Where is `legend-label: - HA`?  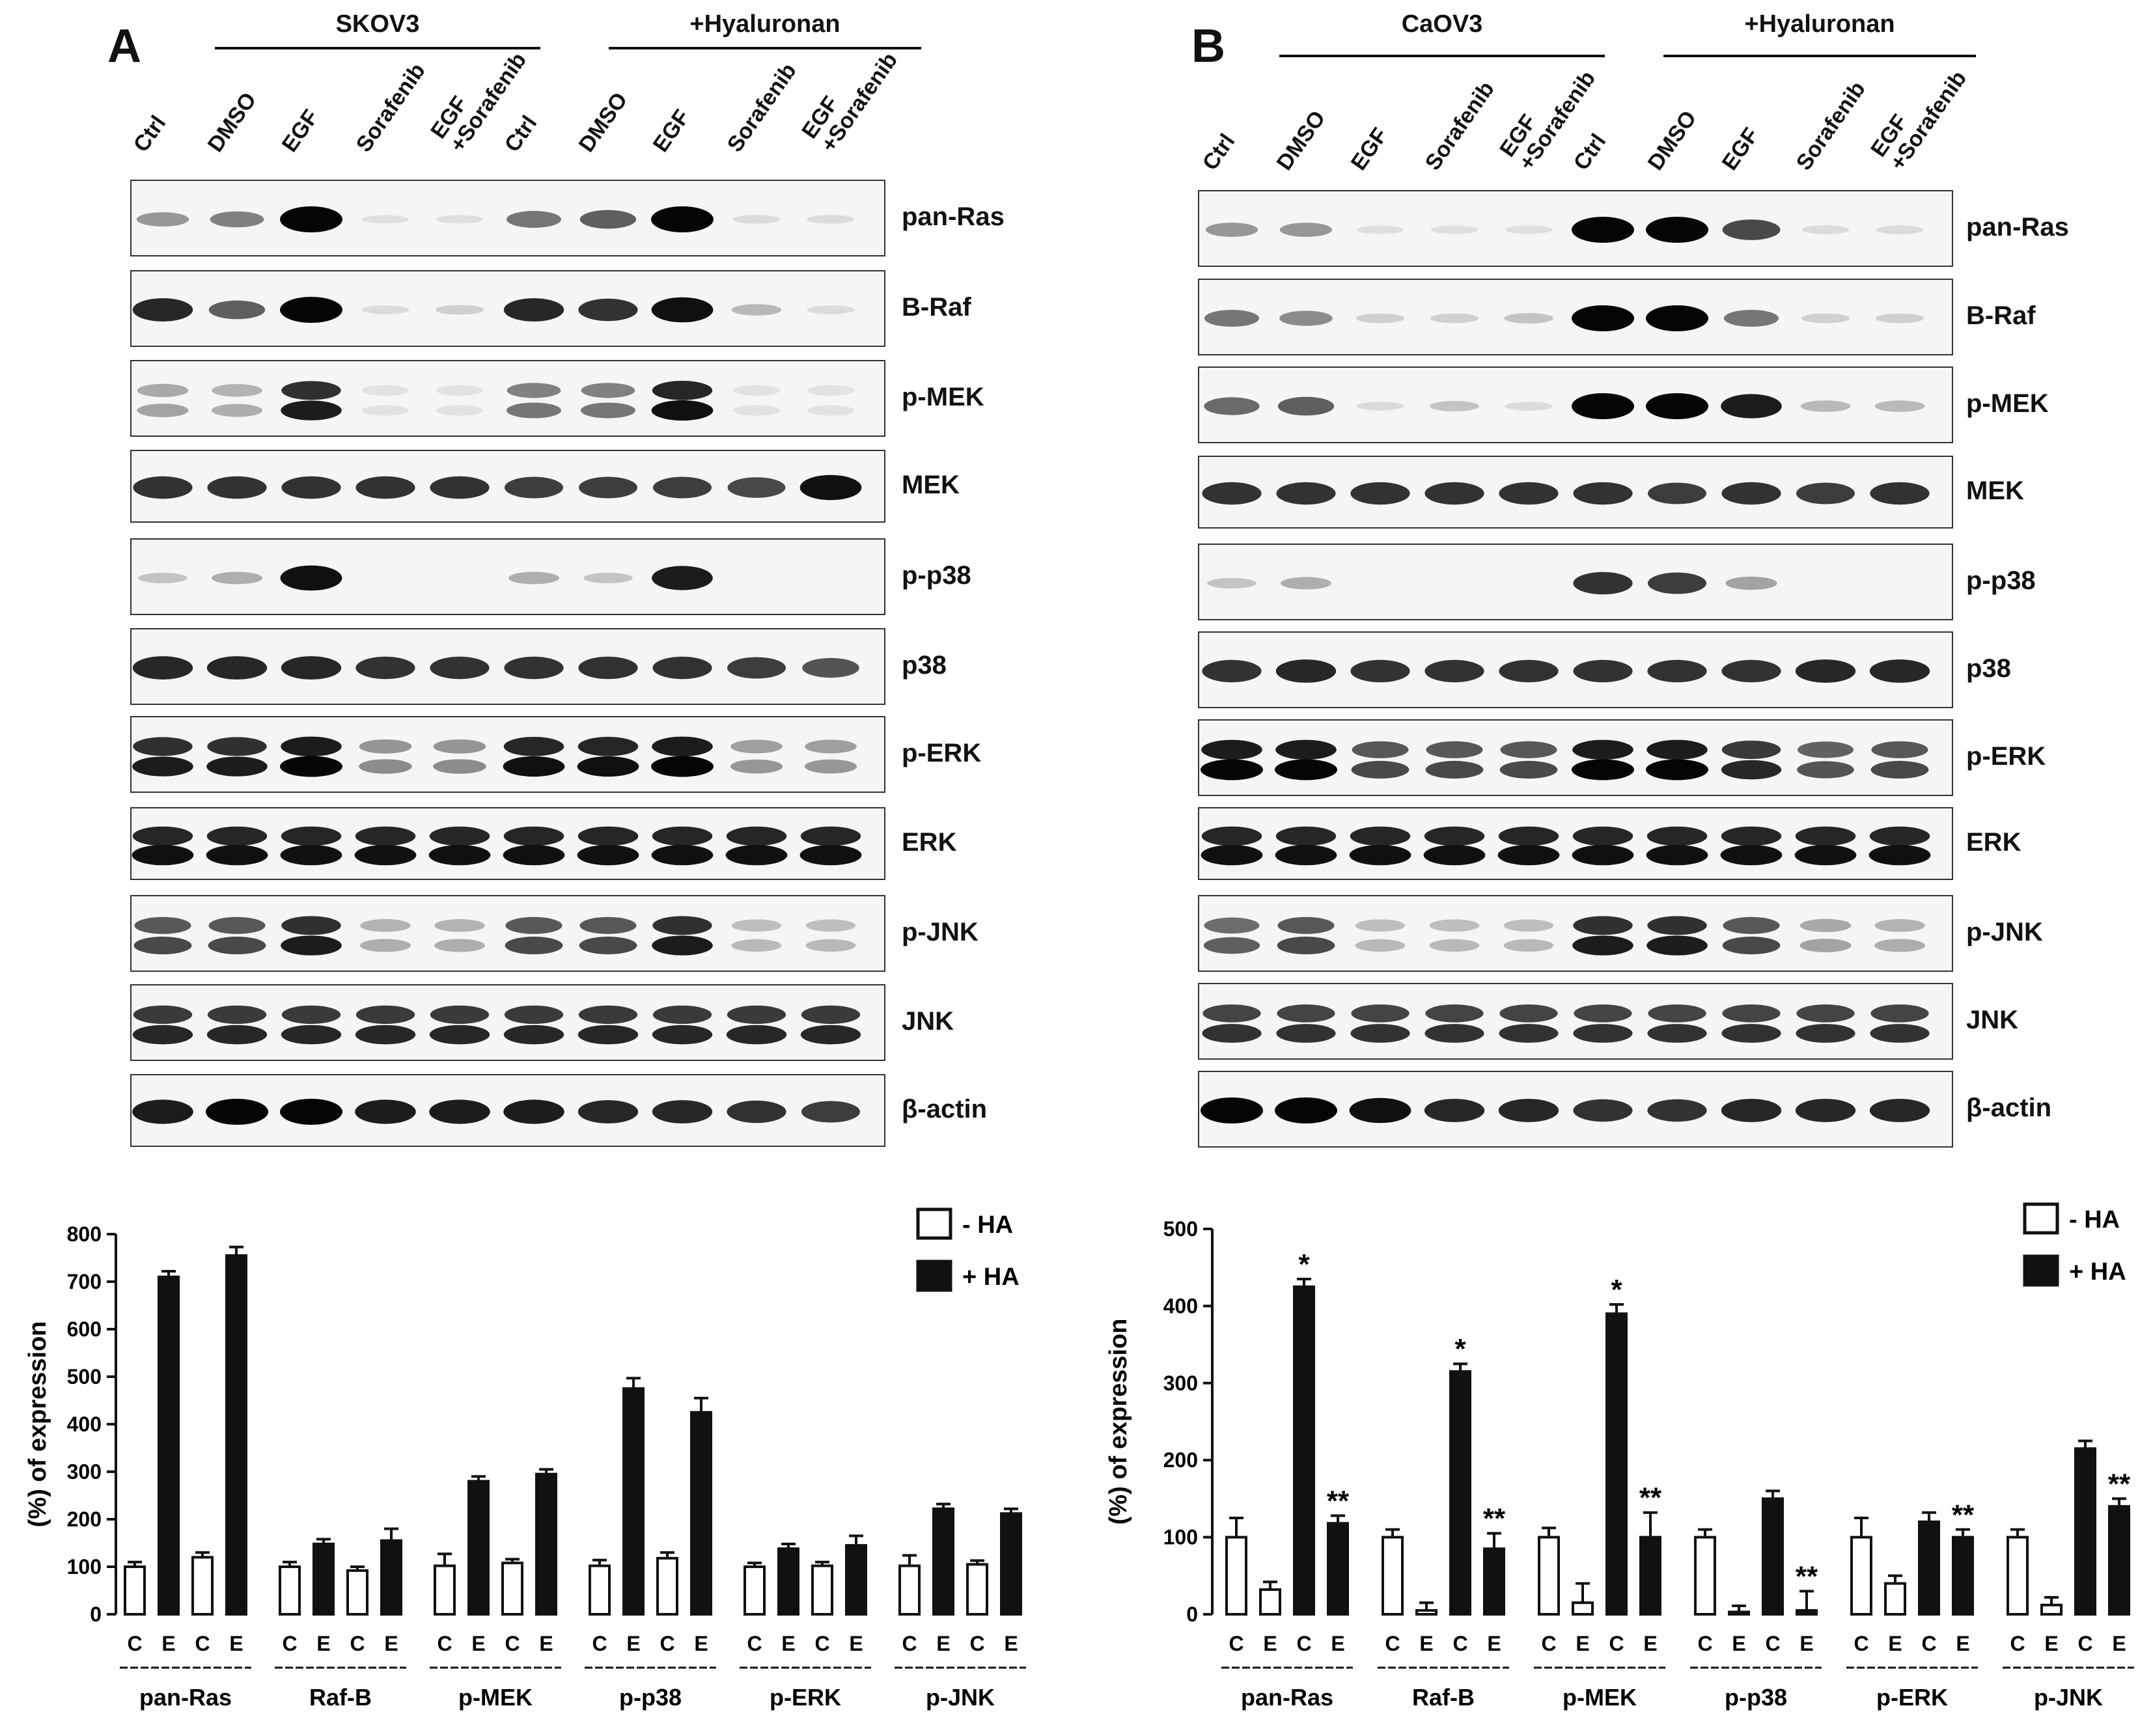
legend-label: - HA is located at coordinates (2094, 1219).